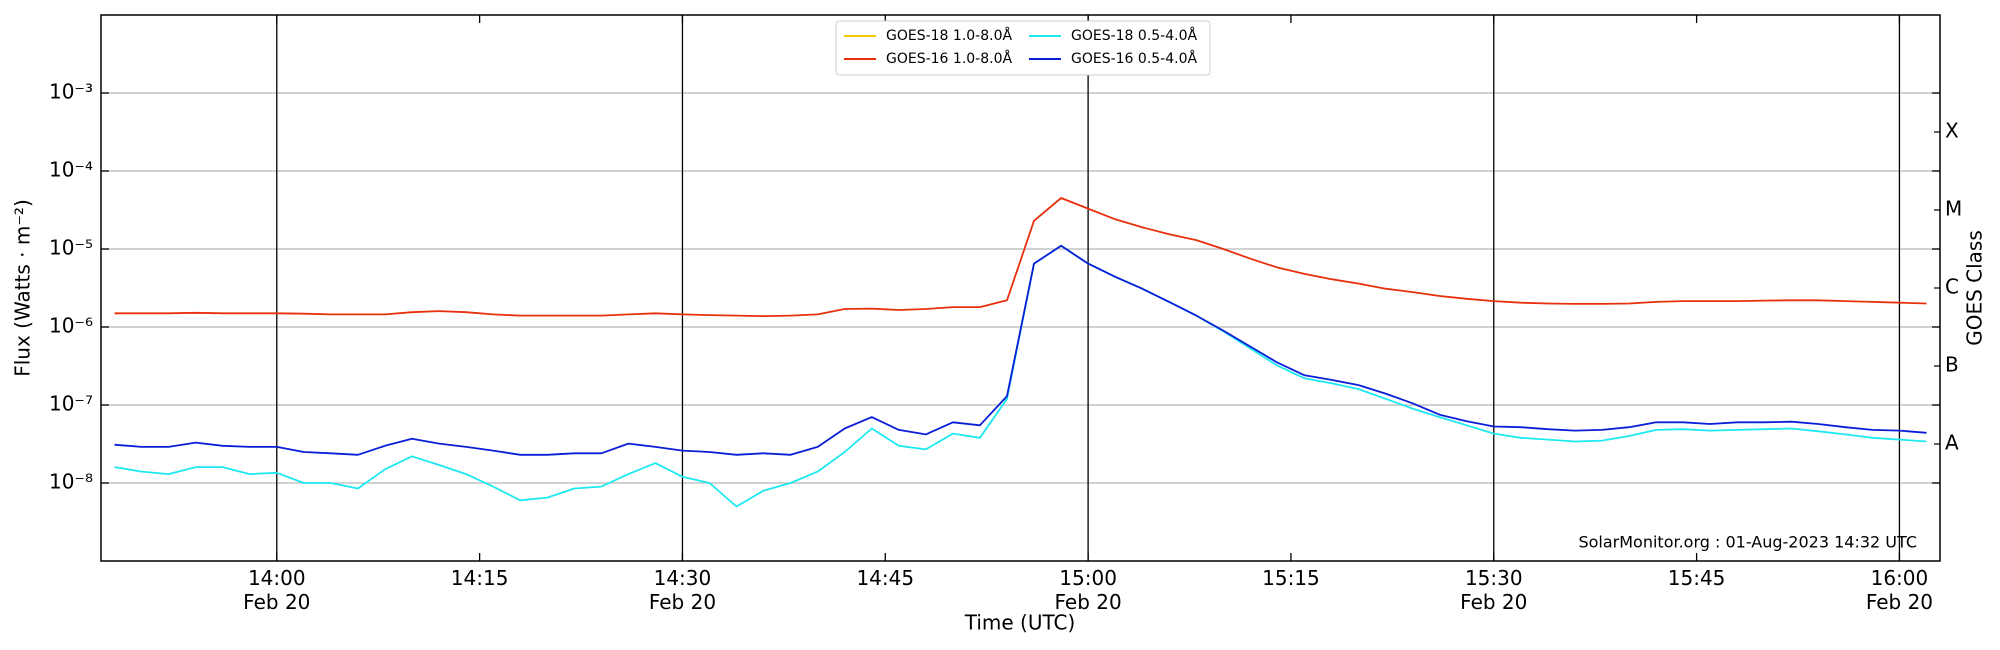 This screenshot has height=650, width=2000. I want to click on y2-tick-label: A, so click(1952, 443).